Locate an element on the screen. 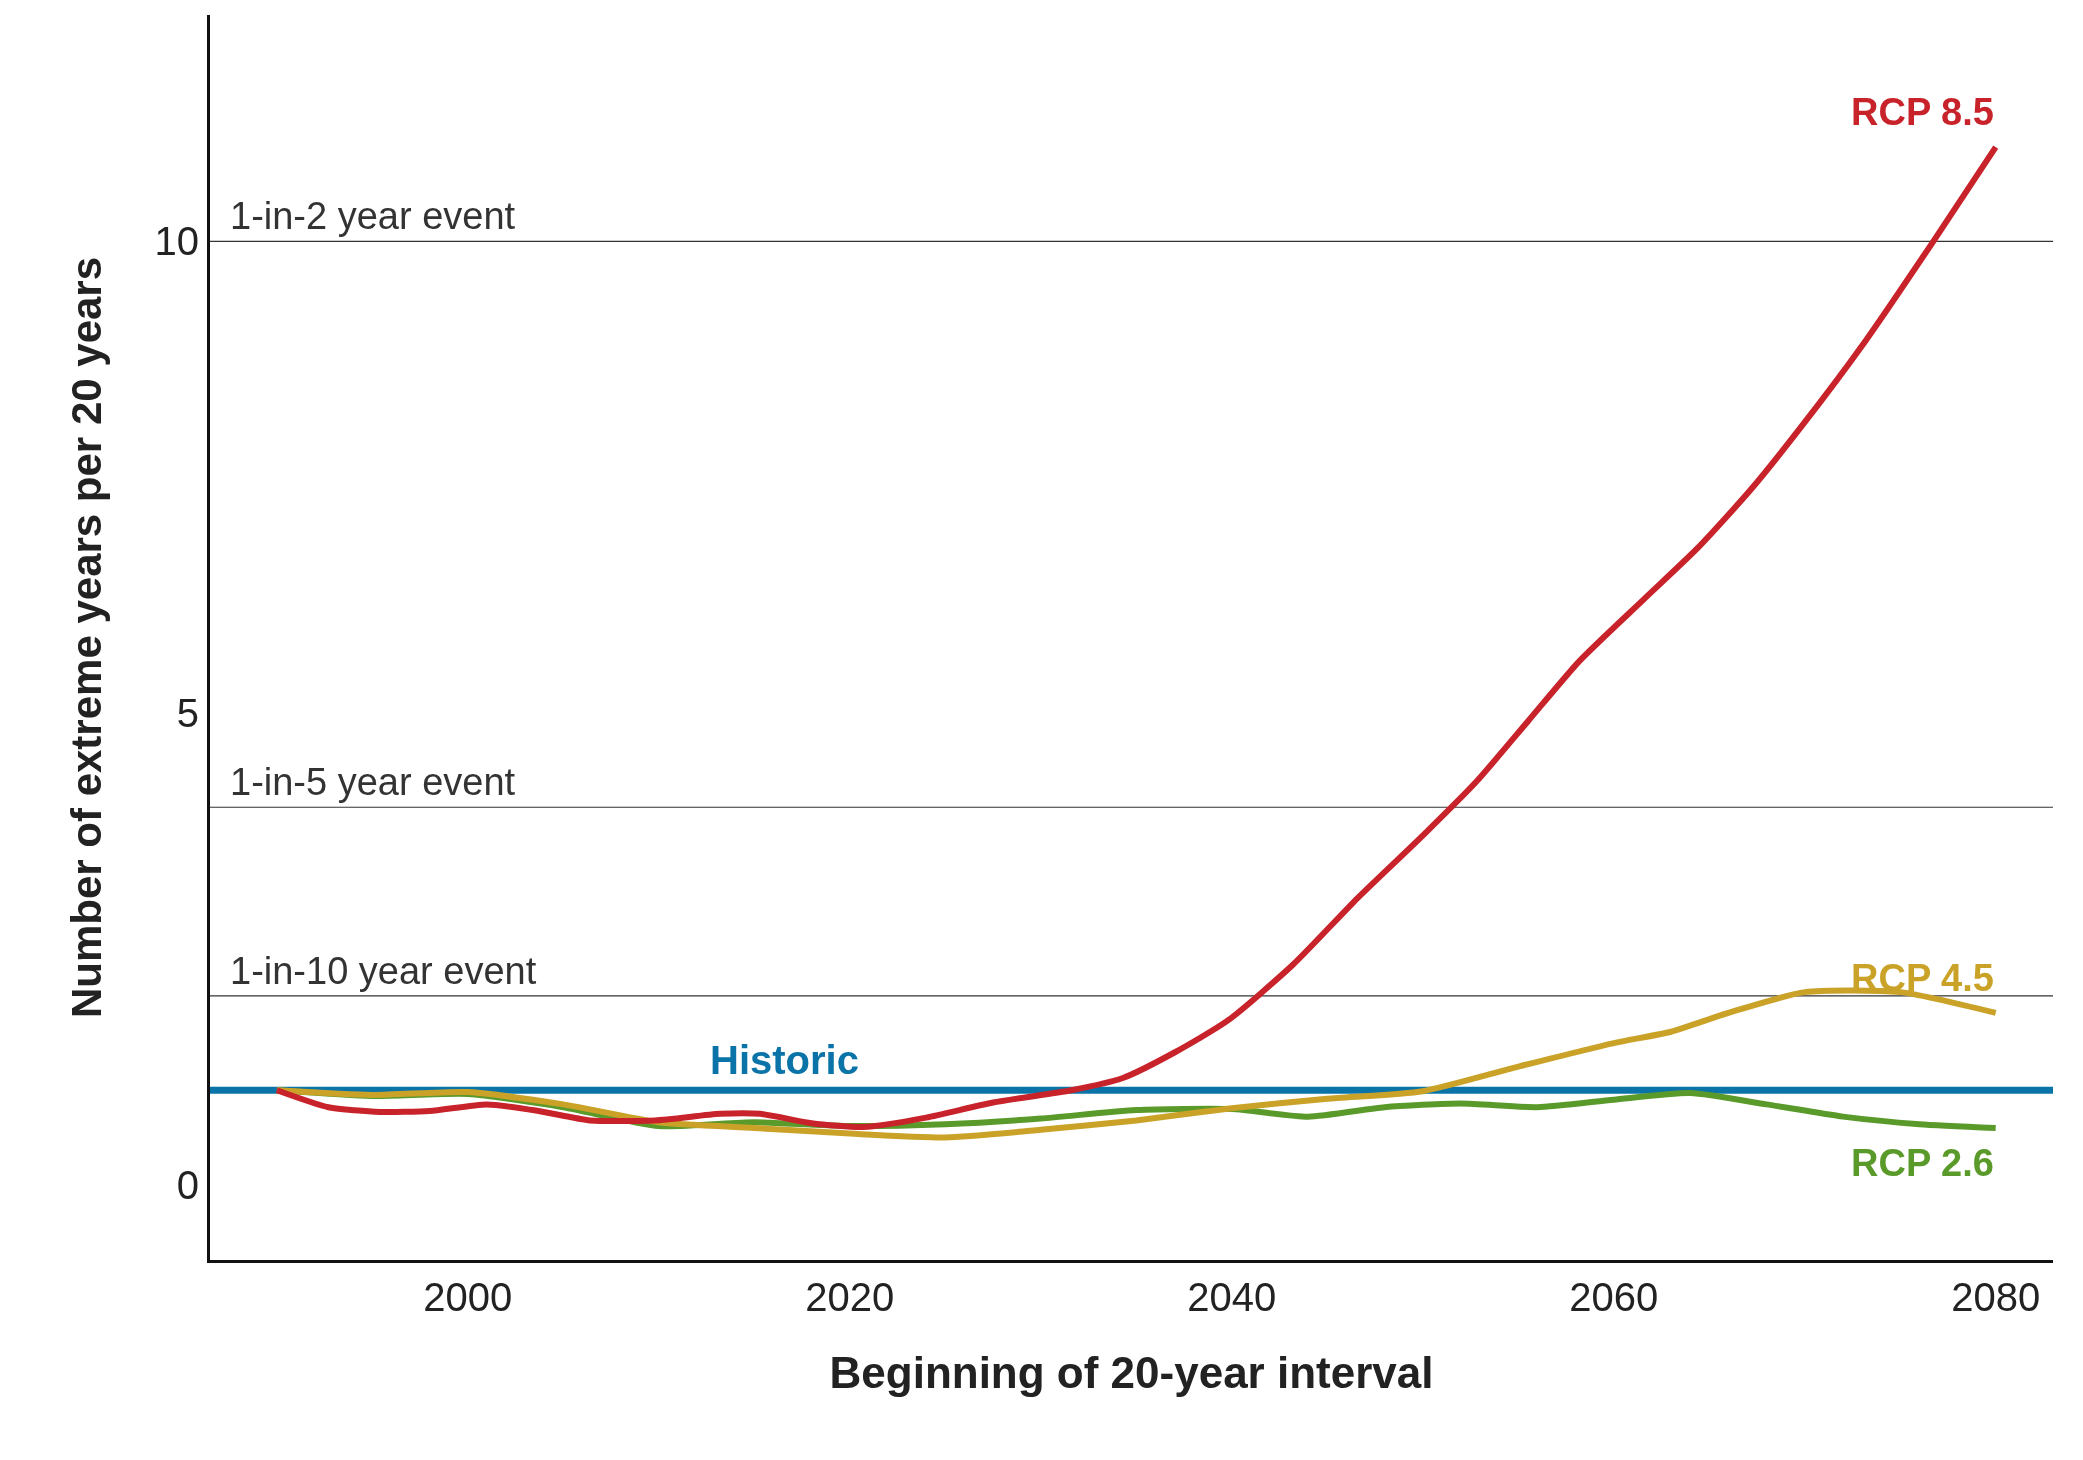 The width and height of the screenshot is (2083, 1460). series-label: RCP 8.5 is located at coordinates (1922, 112).